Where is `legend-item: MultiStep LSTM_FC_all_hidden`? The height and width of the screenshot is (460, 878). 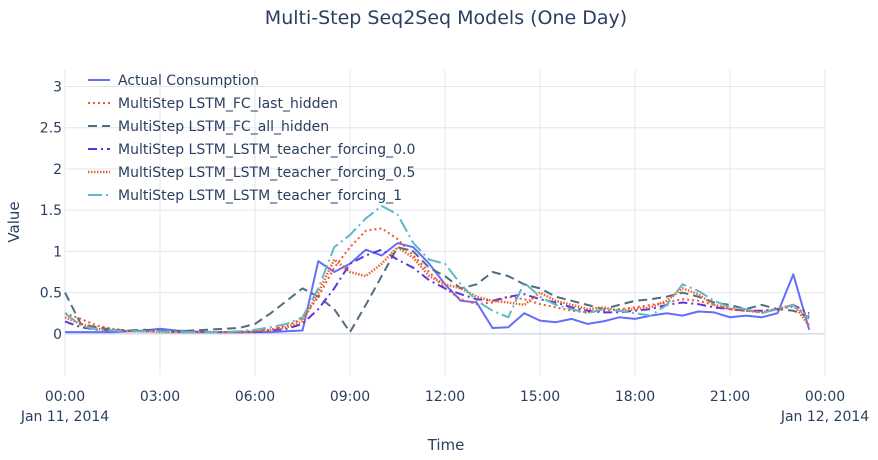
legend-item: MultiStep LSTM_FC_all_hidden is located at coordinates (208, 127).